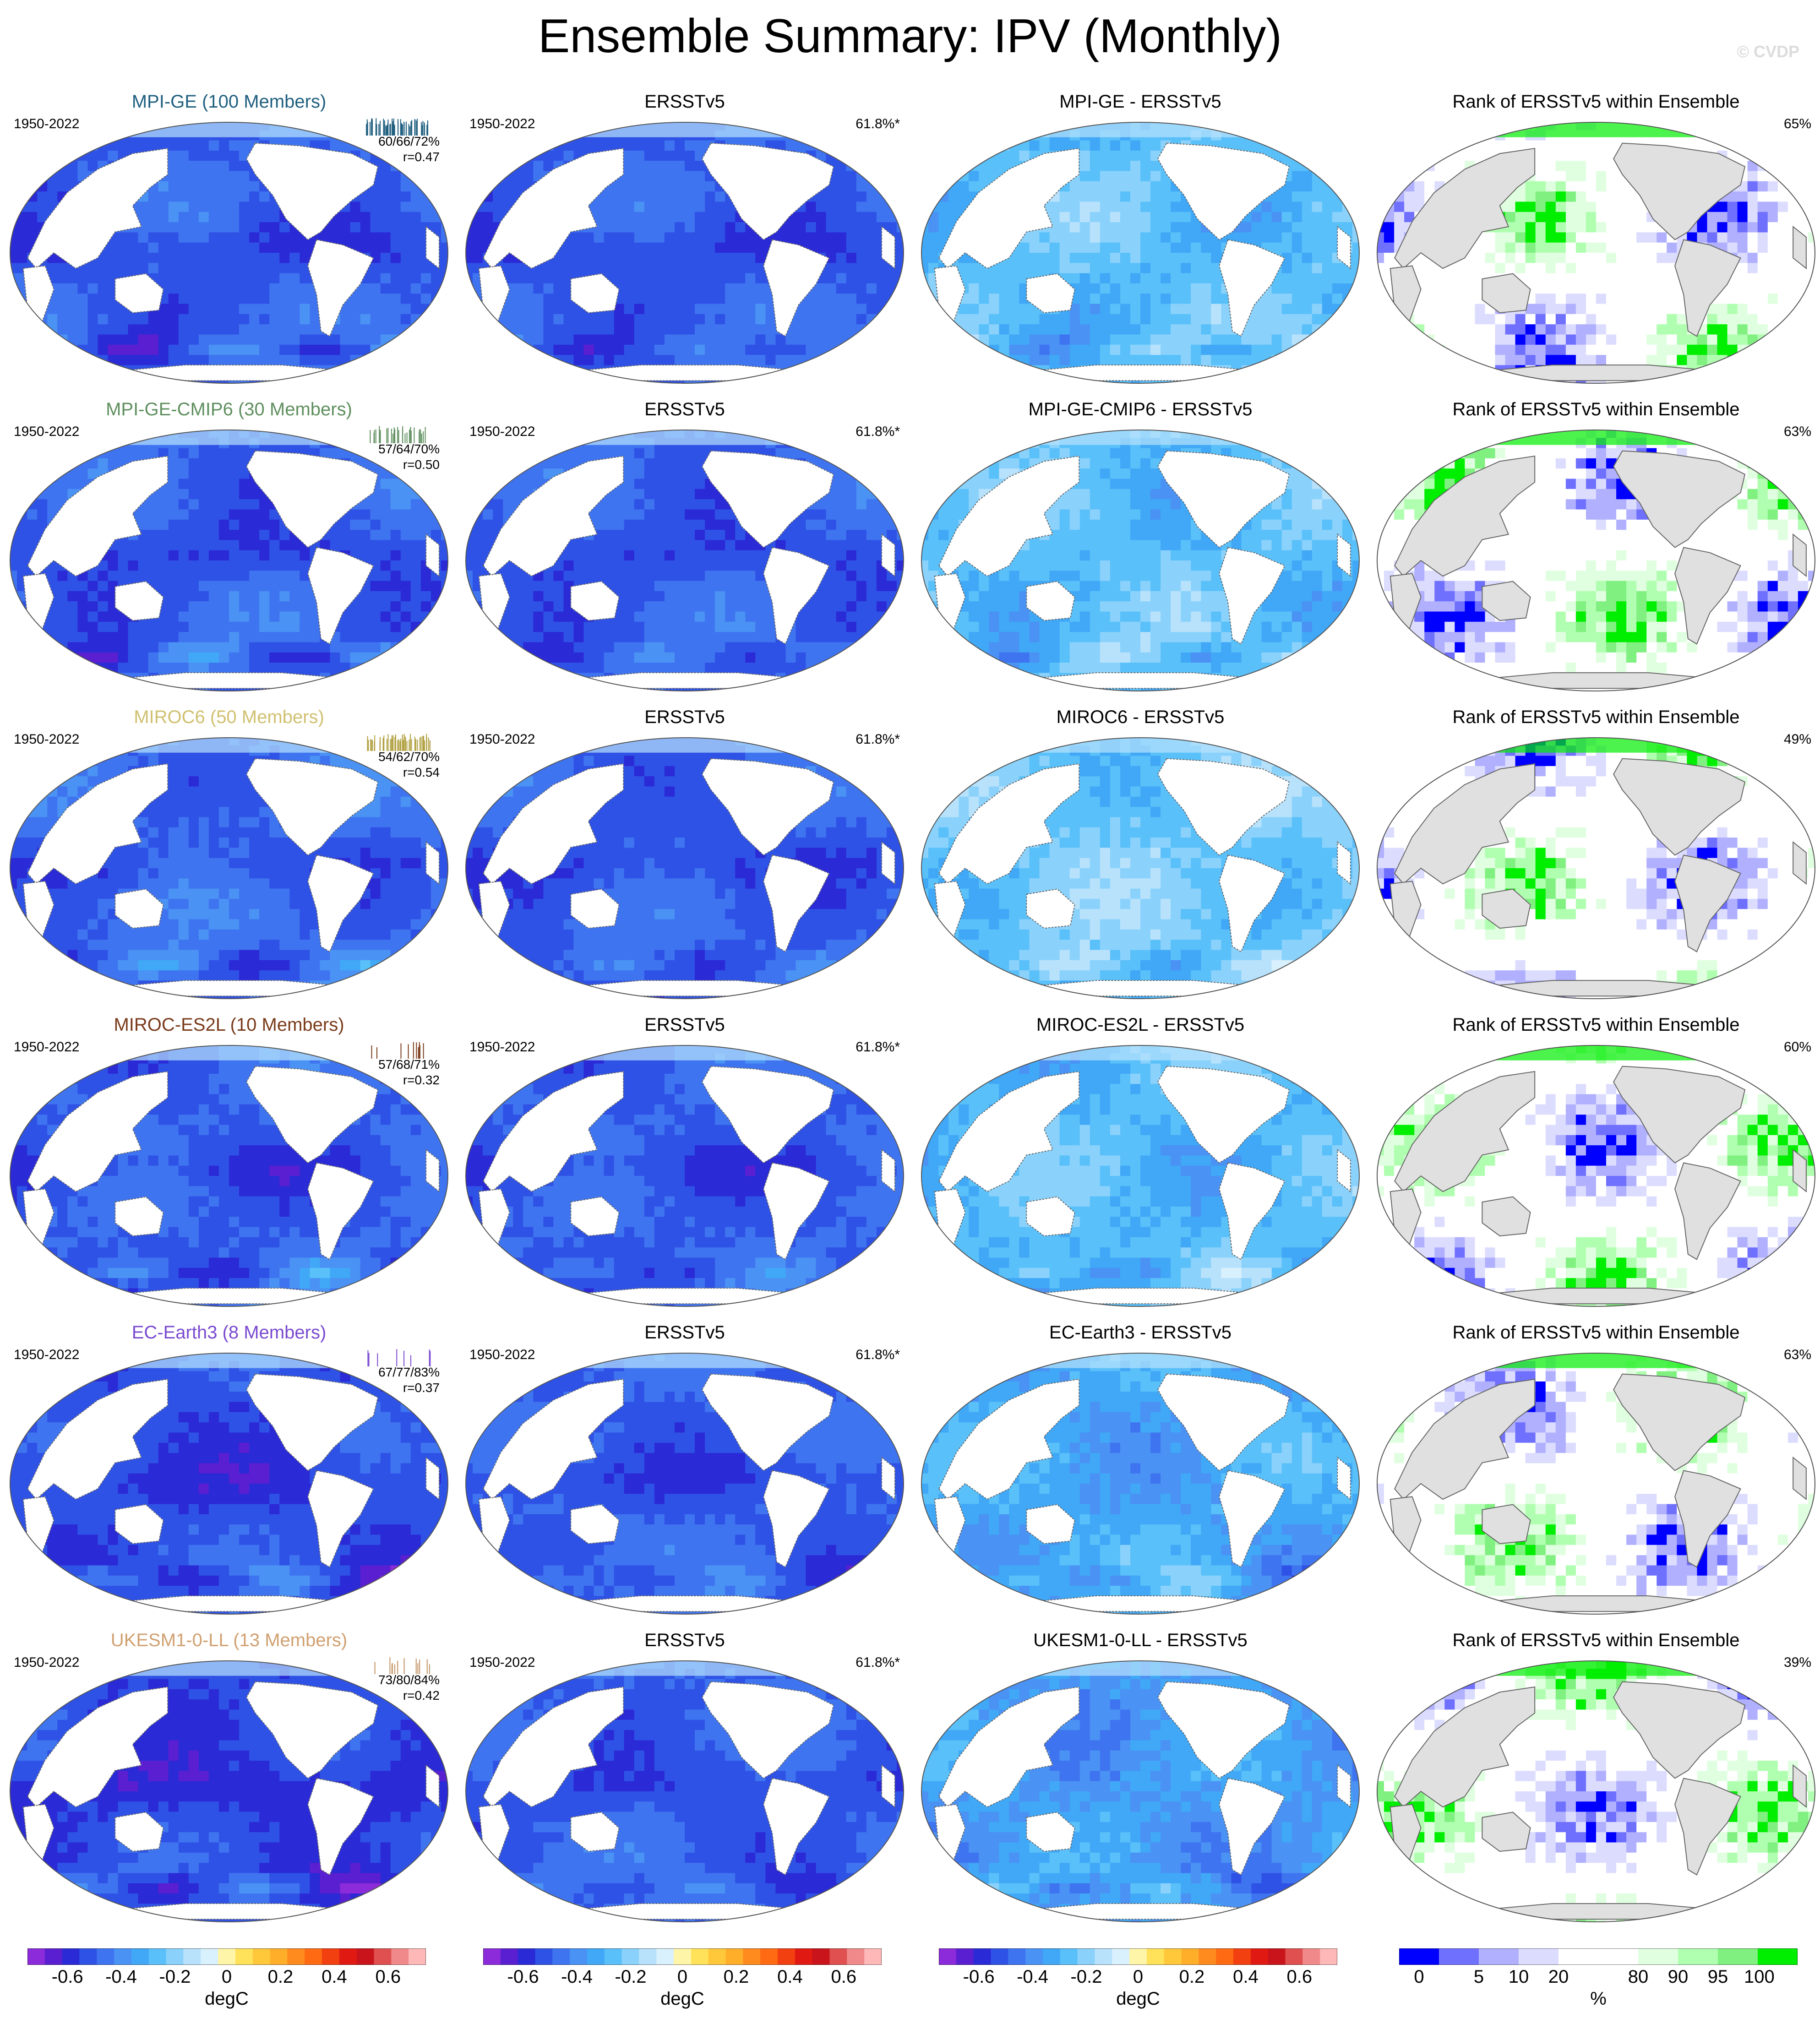 This screenshot has height=2018, width=1820. Describe the element at coordinates (1140, 409) in the screenshot. I see `panel-title: MPI-GE-CMIP6 - ERSSTv5` at that location.